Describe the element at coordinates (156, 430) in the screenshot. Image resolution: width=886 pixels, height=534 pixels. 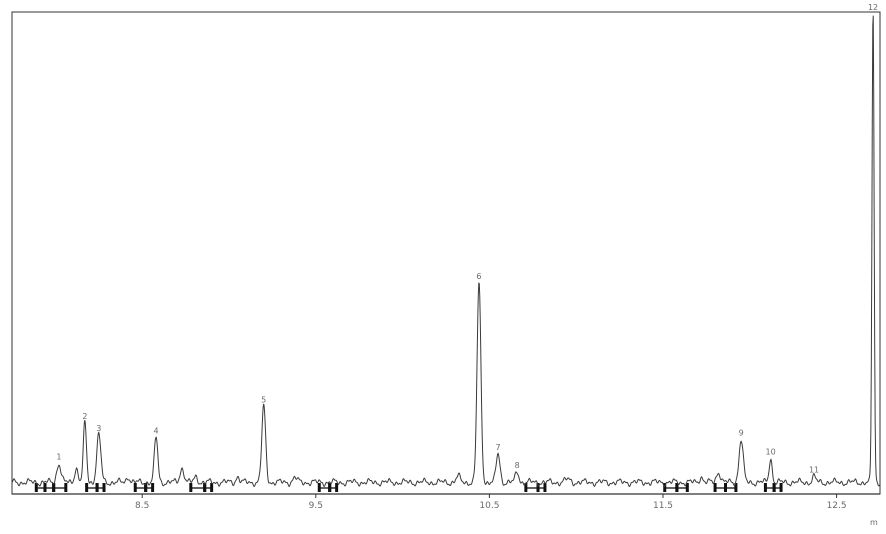
I see `peak-label: 4` at that location.